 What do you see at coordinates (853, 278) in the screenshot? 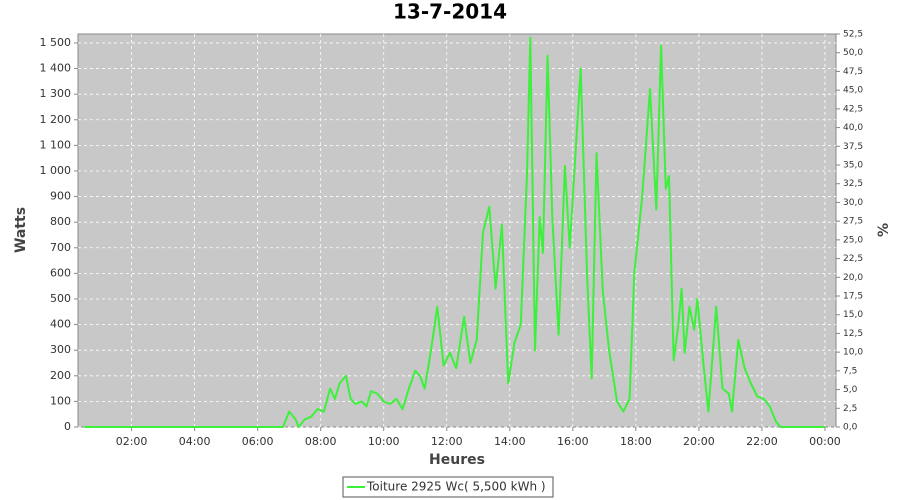
I see `y2-tick-label: 20,0` at bounding box center [853, 278].